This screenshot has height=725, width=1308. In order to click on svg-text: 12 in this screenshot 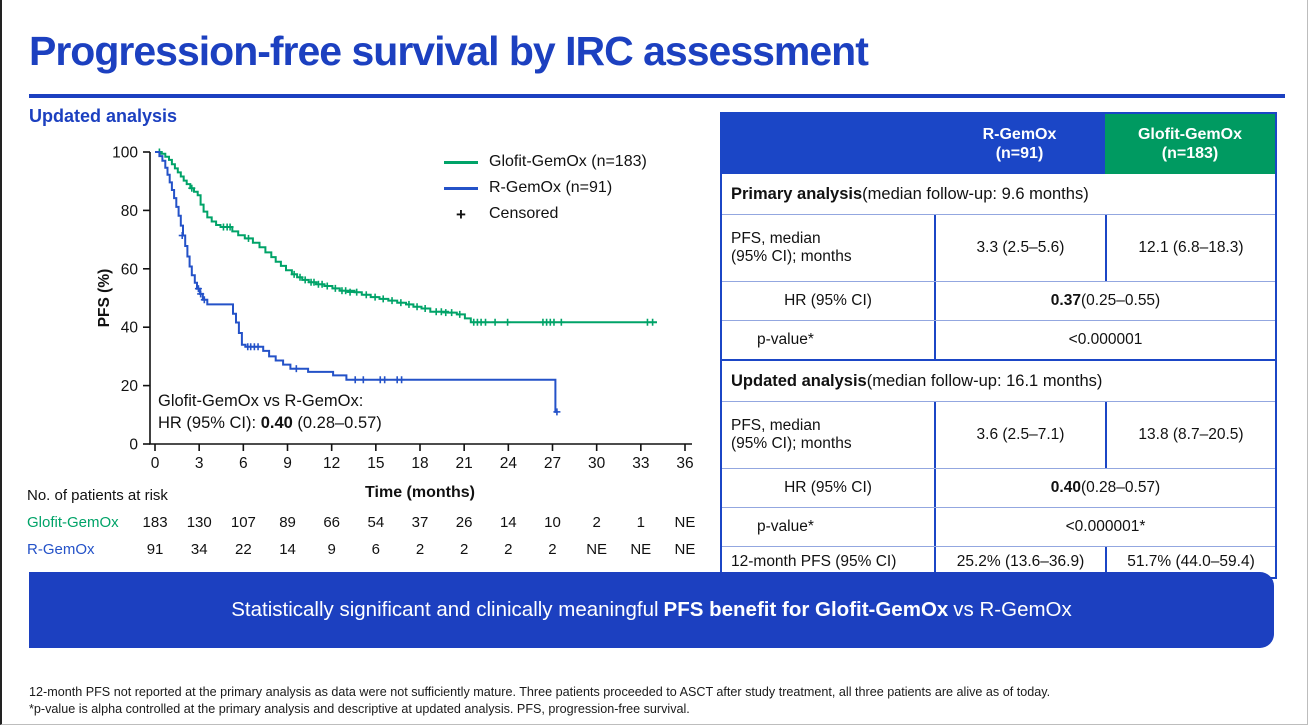, I will do `click(331, 463)`.